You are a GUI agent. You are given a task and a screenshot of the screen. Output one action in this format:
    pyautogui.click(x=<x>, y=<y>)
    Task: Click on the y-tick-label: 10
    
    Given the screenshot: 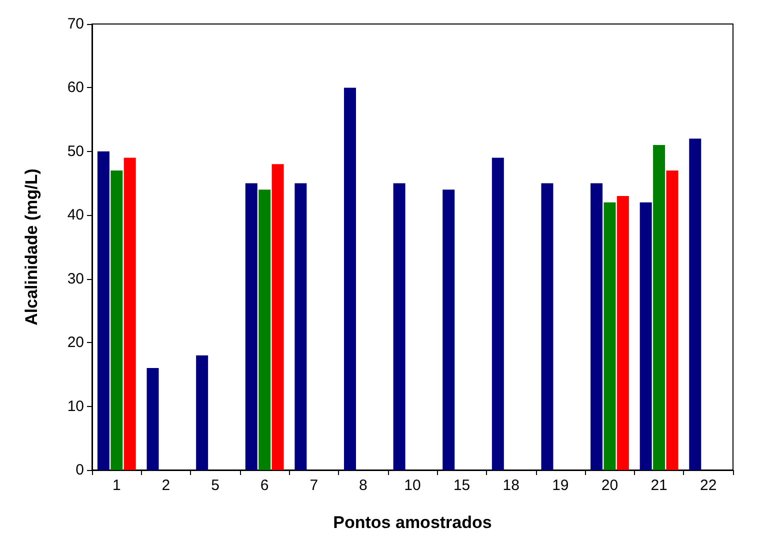 What is the action you would take?
    pyautogui.click(x=75, y=406)
    